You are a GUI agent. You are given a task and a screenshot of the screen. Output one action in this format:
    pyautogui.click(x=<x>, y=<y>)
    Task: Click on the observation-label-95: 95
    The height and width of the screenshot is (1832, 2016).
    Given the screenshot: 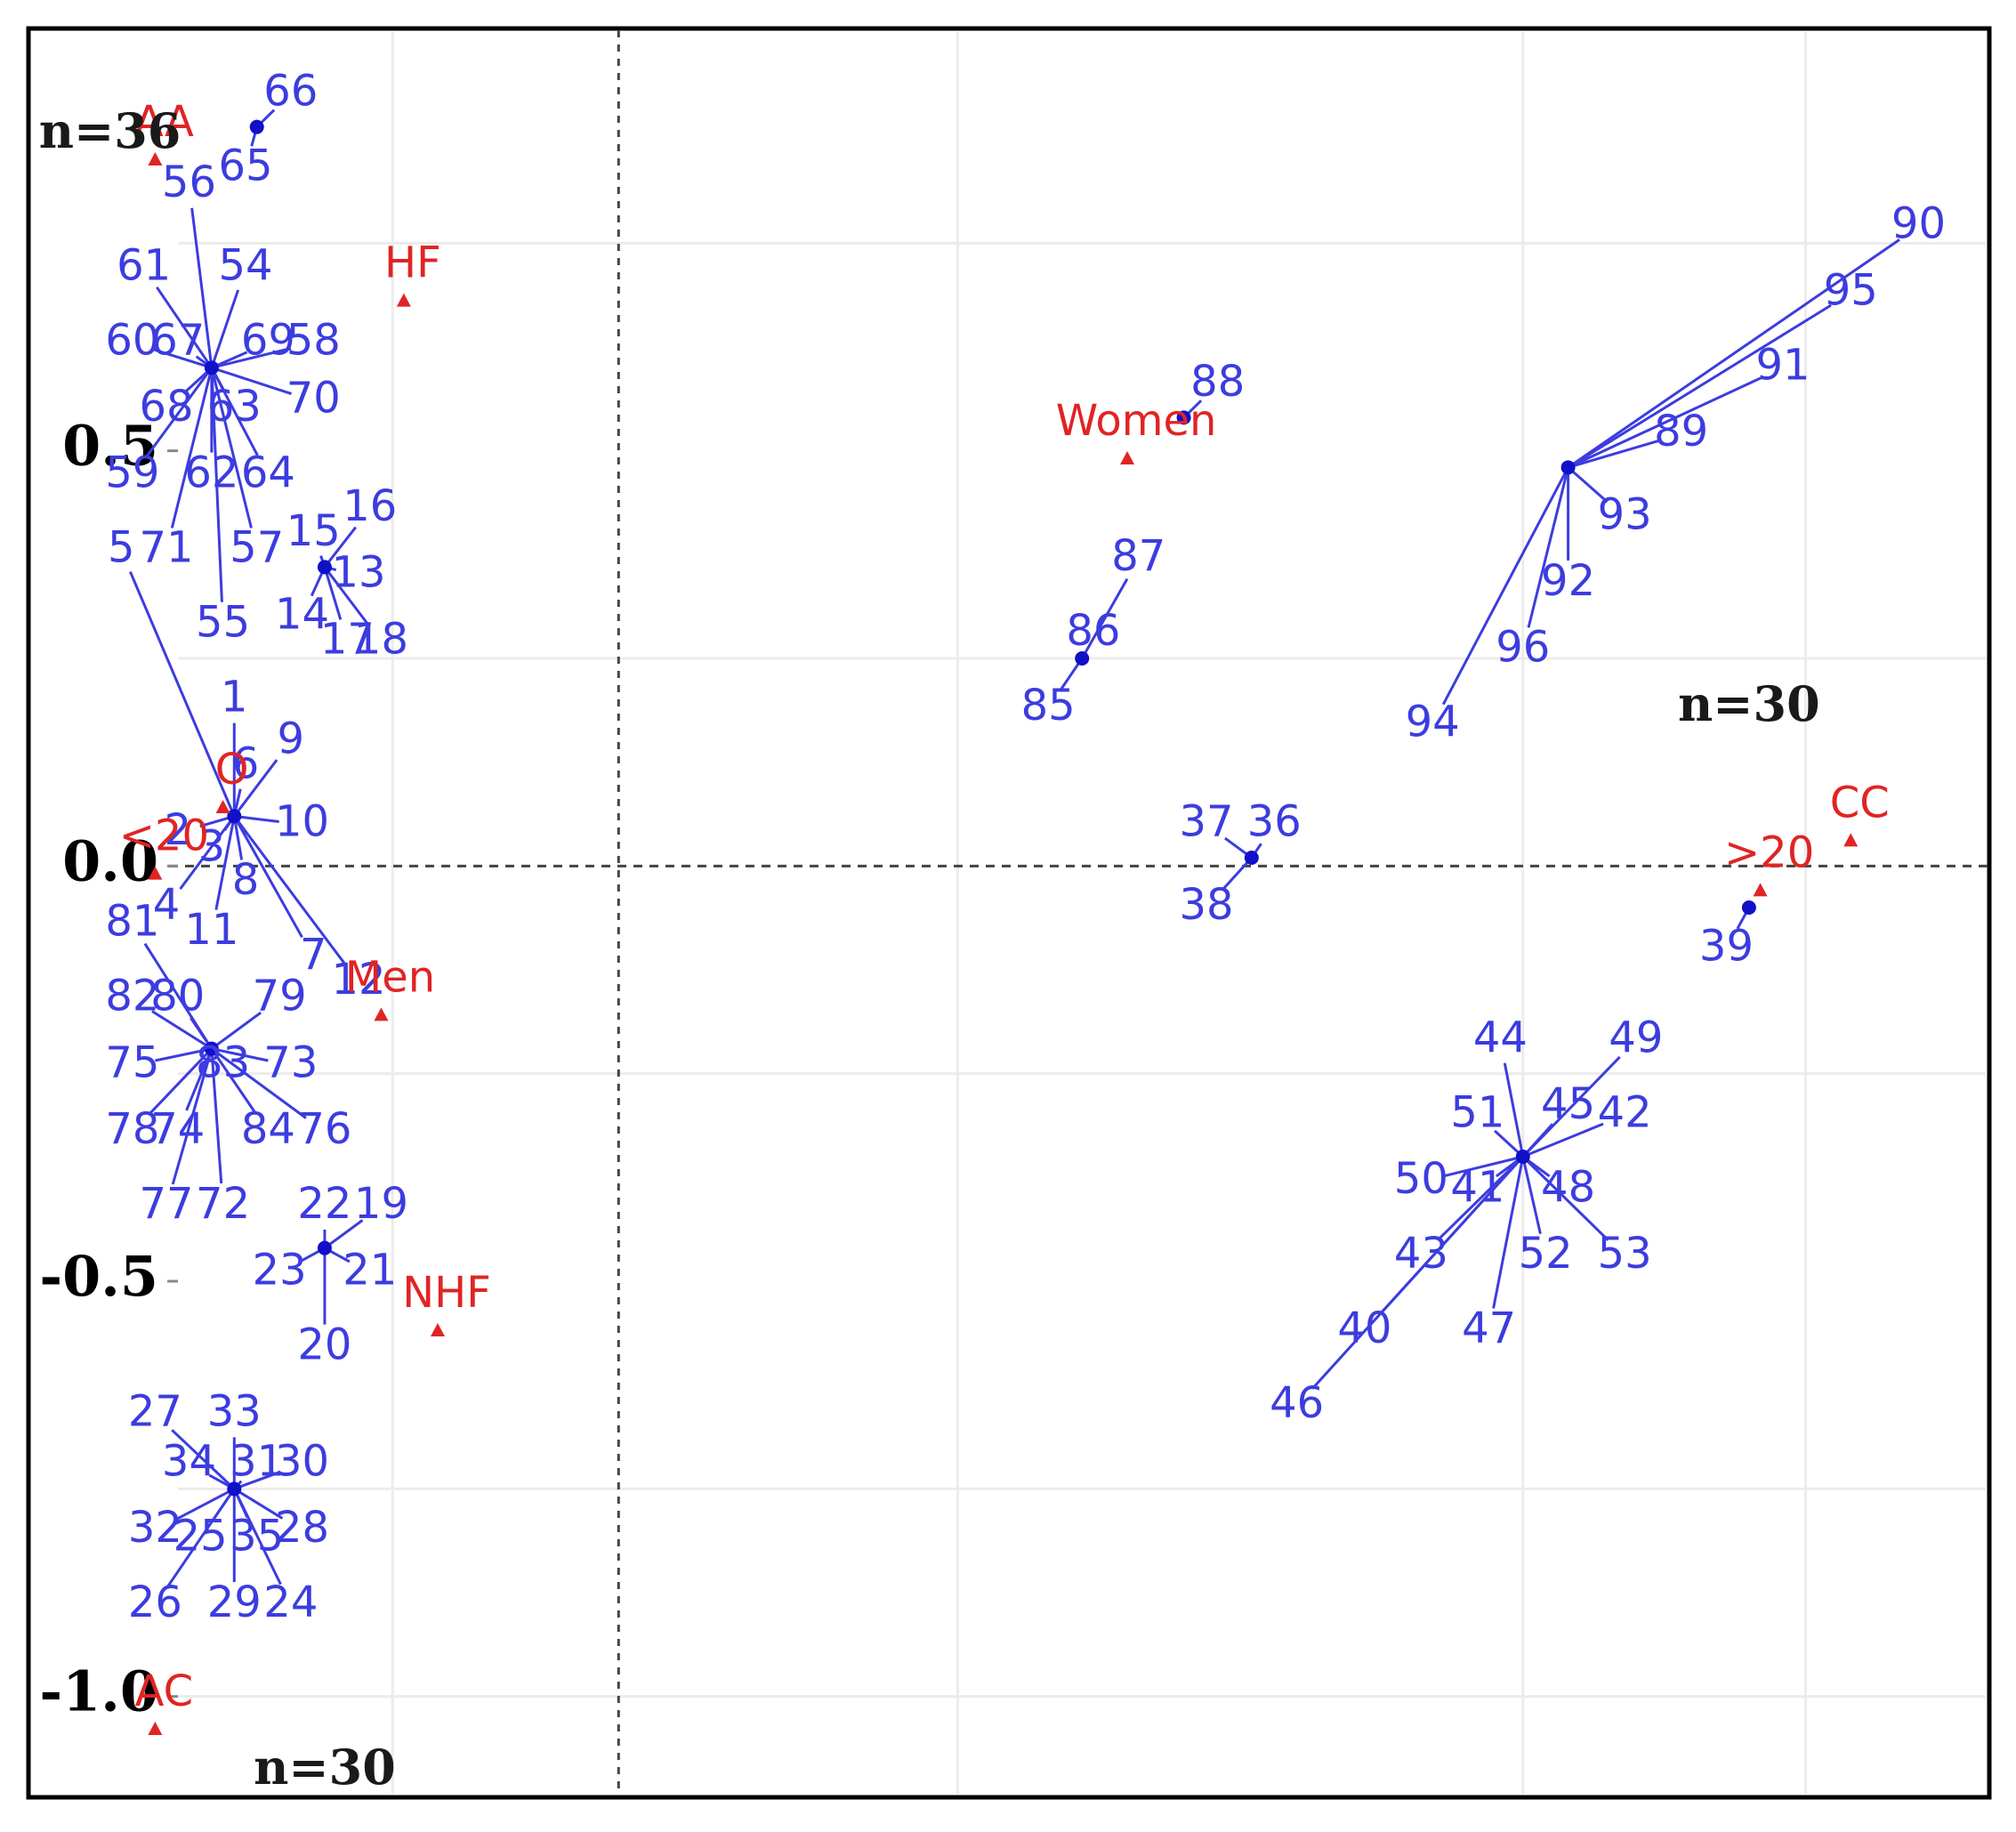 What is the action you would take?
    pyautogui.click(x=1851, y=290)
    